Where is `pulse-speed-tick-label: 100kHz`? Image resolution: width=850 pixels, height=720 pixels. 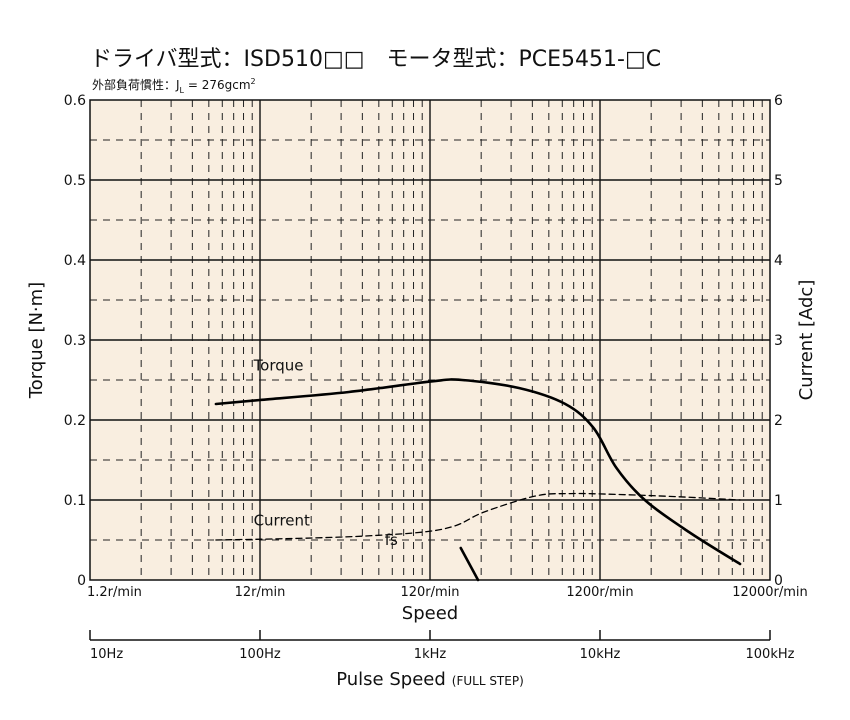 pulse-speed-tick-label: 100kHz is located at coordinates (770, 654).